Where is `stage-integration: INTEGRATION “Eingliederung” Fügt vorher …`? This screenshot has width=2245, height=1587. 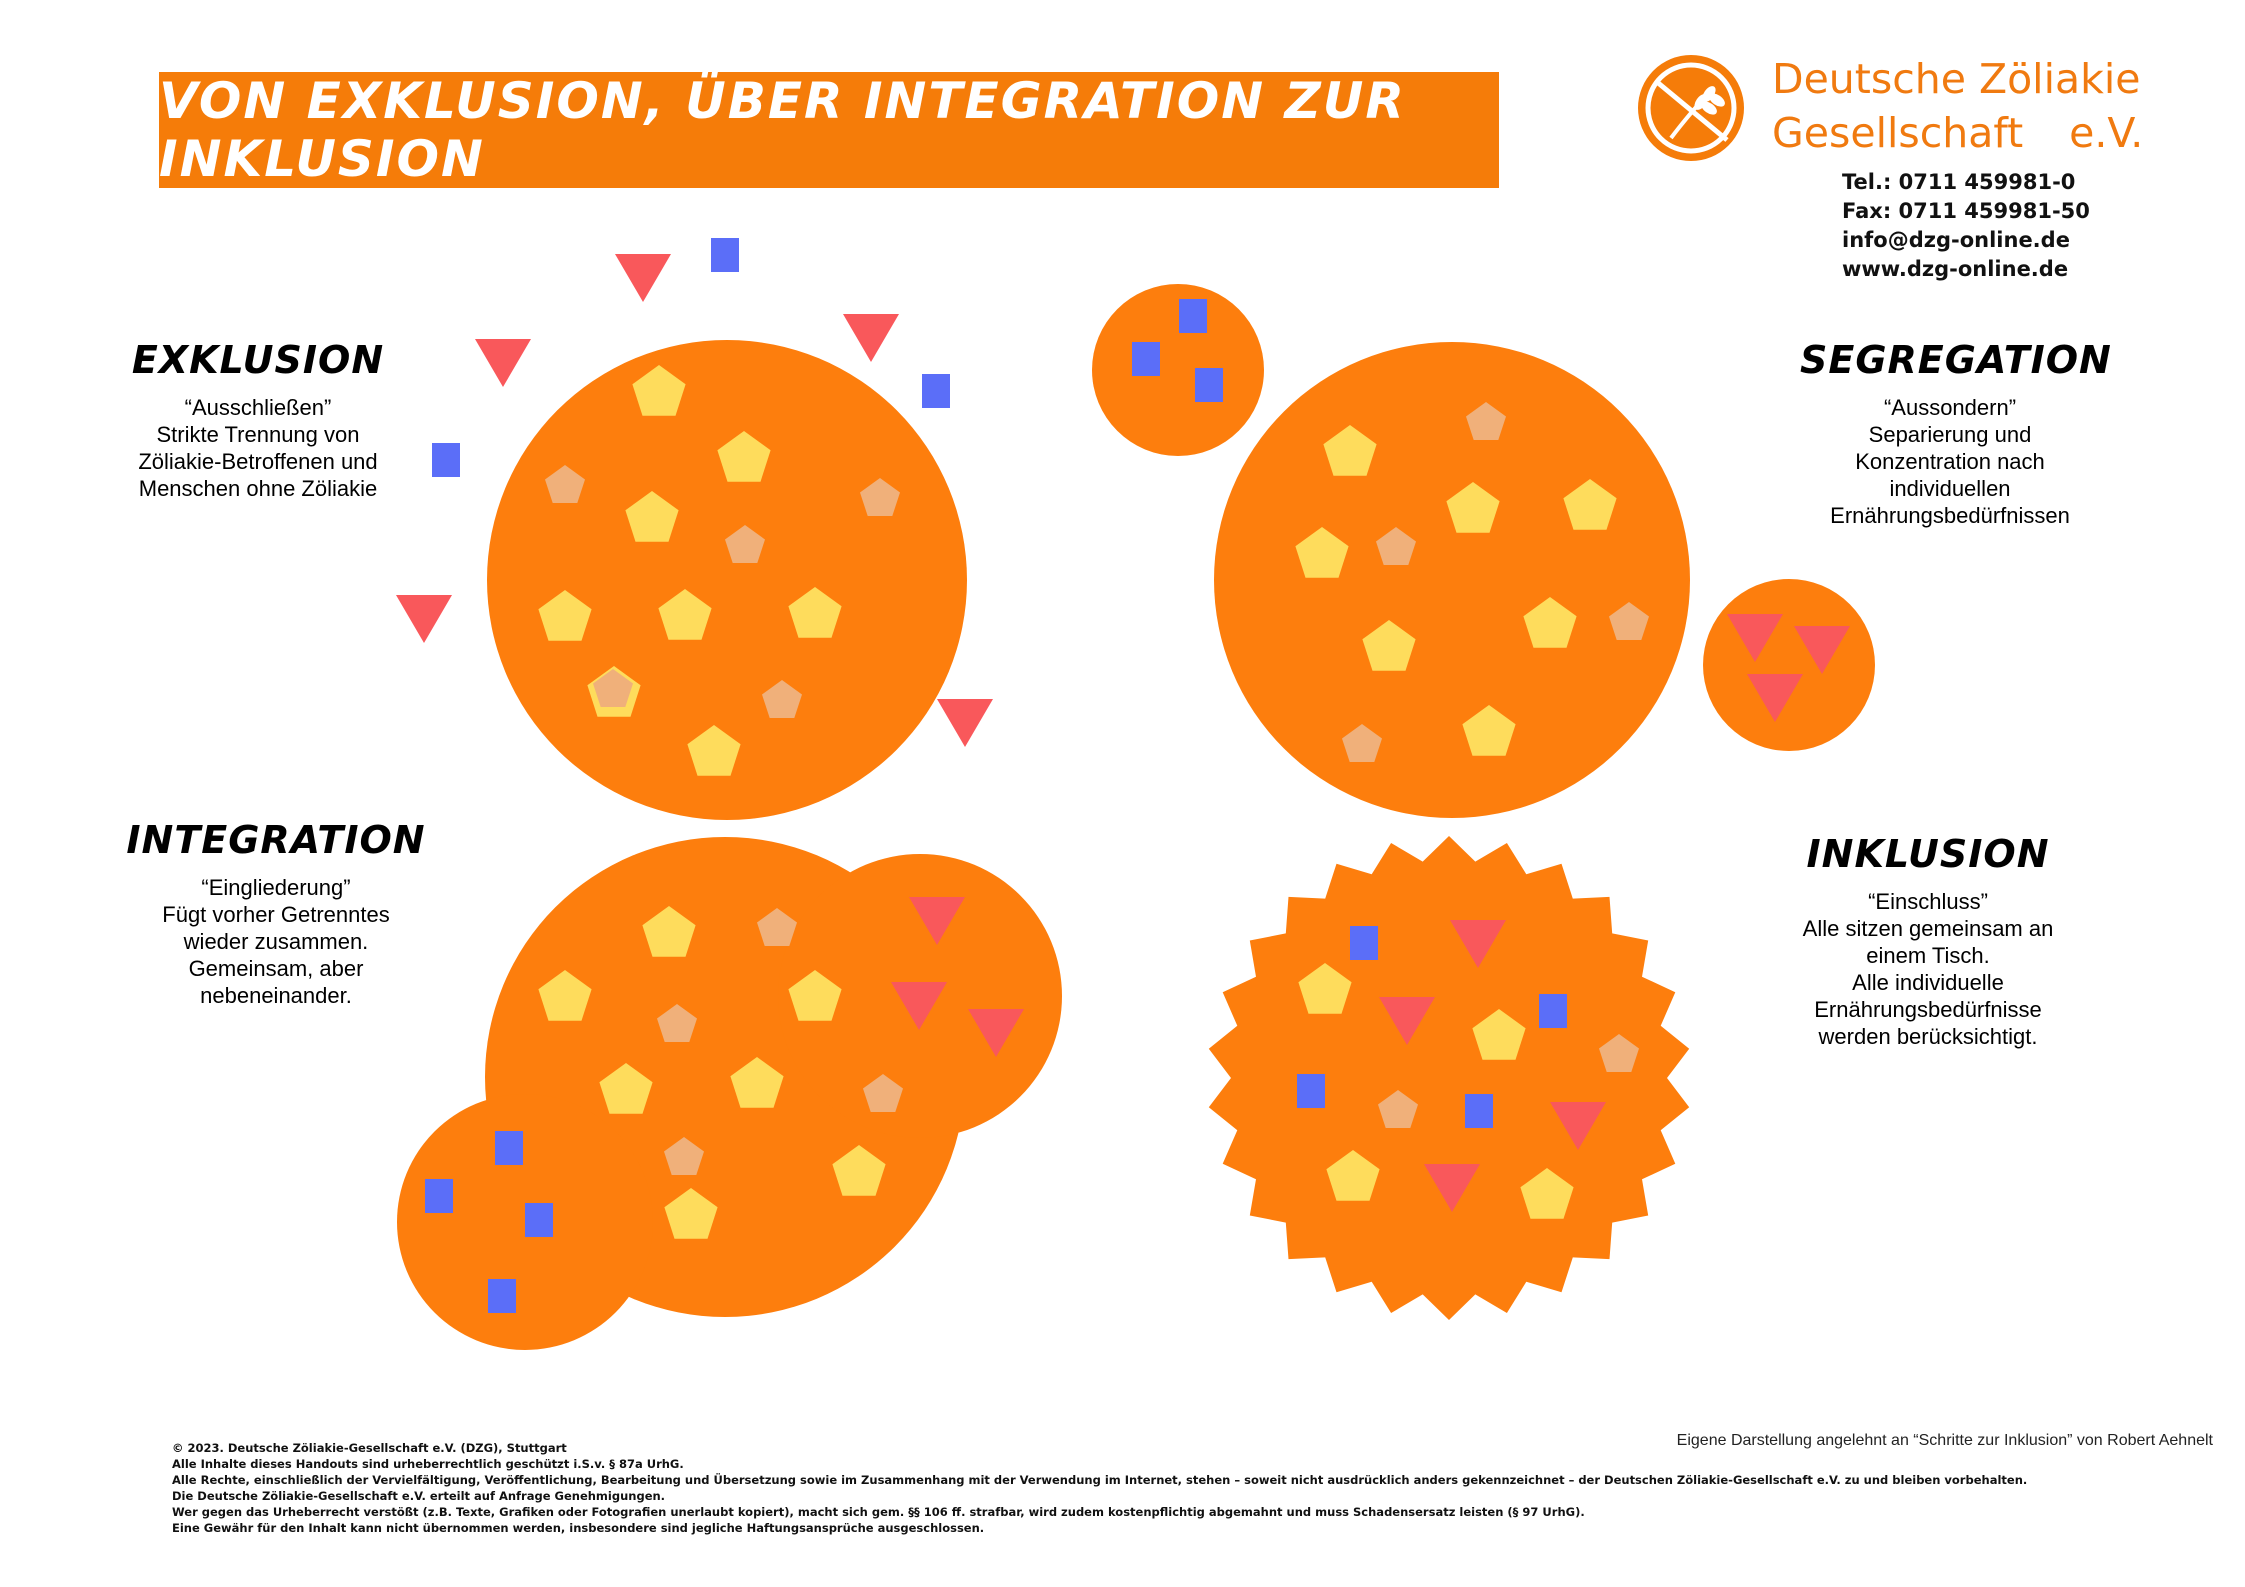 stage-integration: INTEGRATION “Eingliederung” Fügt vorher … is located at coordinates (276, 913).